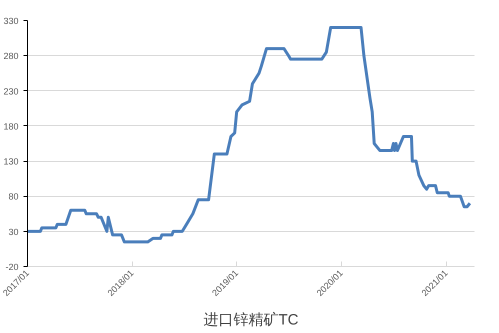  Describe the element at coordinates (11, 21) in the screenshot. I see `y-tick-label: 330` at that location.